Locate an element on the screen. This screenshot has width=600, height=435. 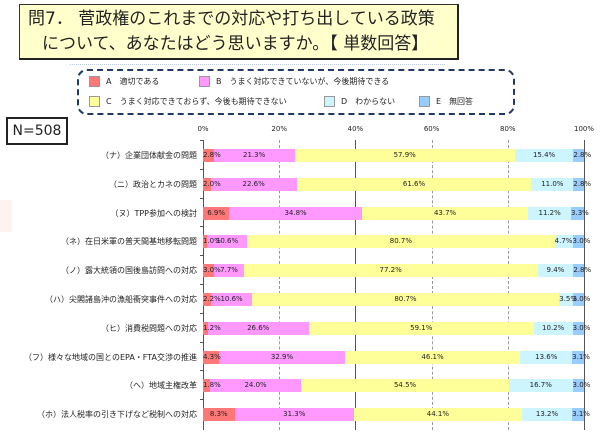
bar-segment-b: 10.6% is located at coordinates (231, 299).